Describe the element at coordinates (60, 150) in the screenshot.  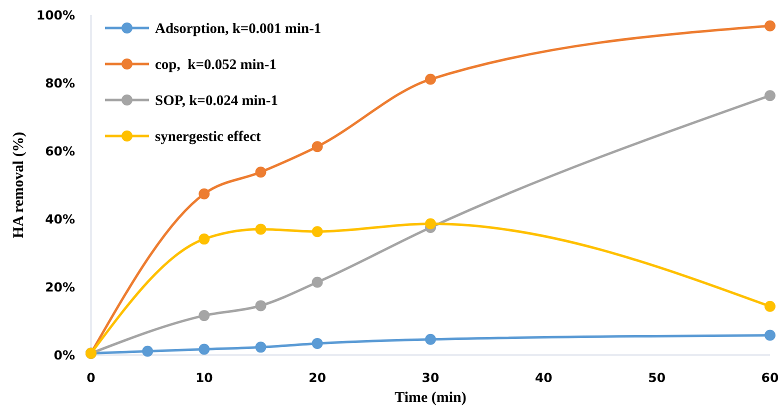
I see `y-tick-label: 60%` at that location.